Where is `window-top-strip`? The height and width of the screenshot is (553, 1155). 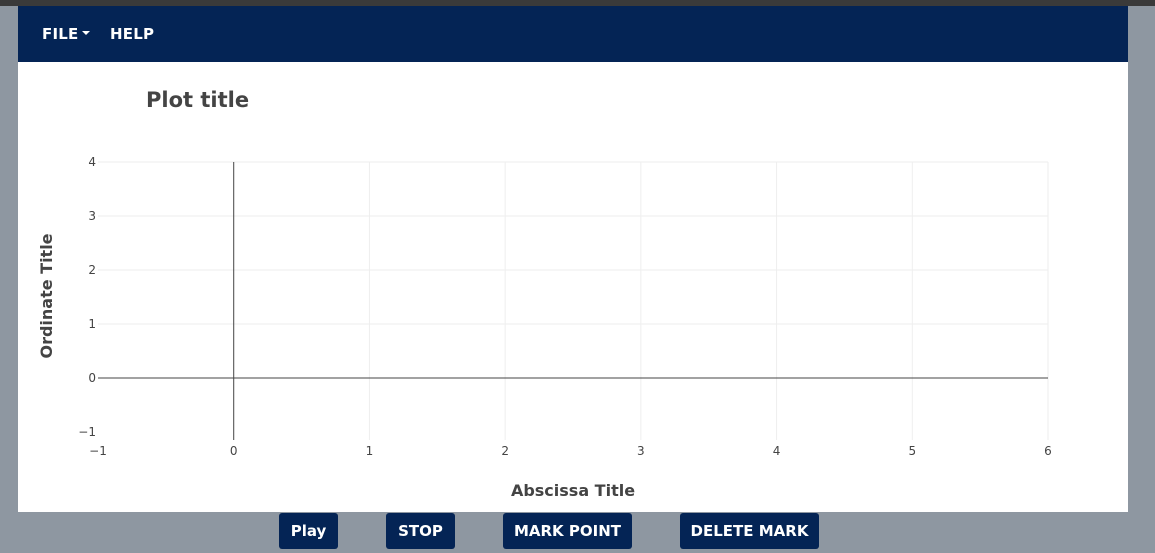
window-top-strip is located at coordinates (577, 3).